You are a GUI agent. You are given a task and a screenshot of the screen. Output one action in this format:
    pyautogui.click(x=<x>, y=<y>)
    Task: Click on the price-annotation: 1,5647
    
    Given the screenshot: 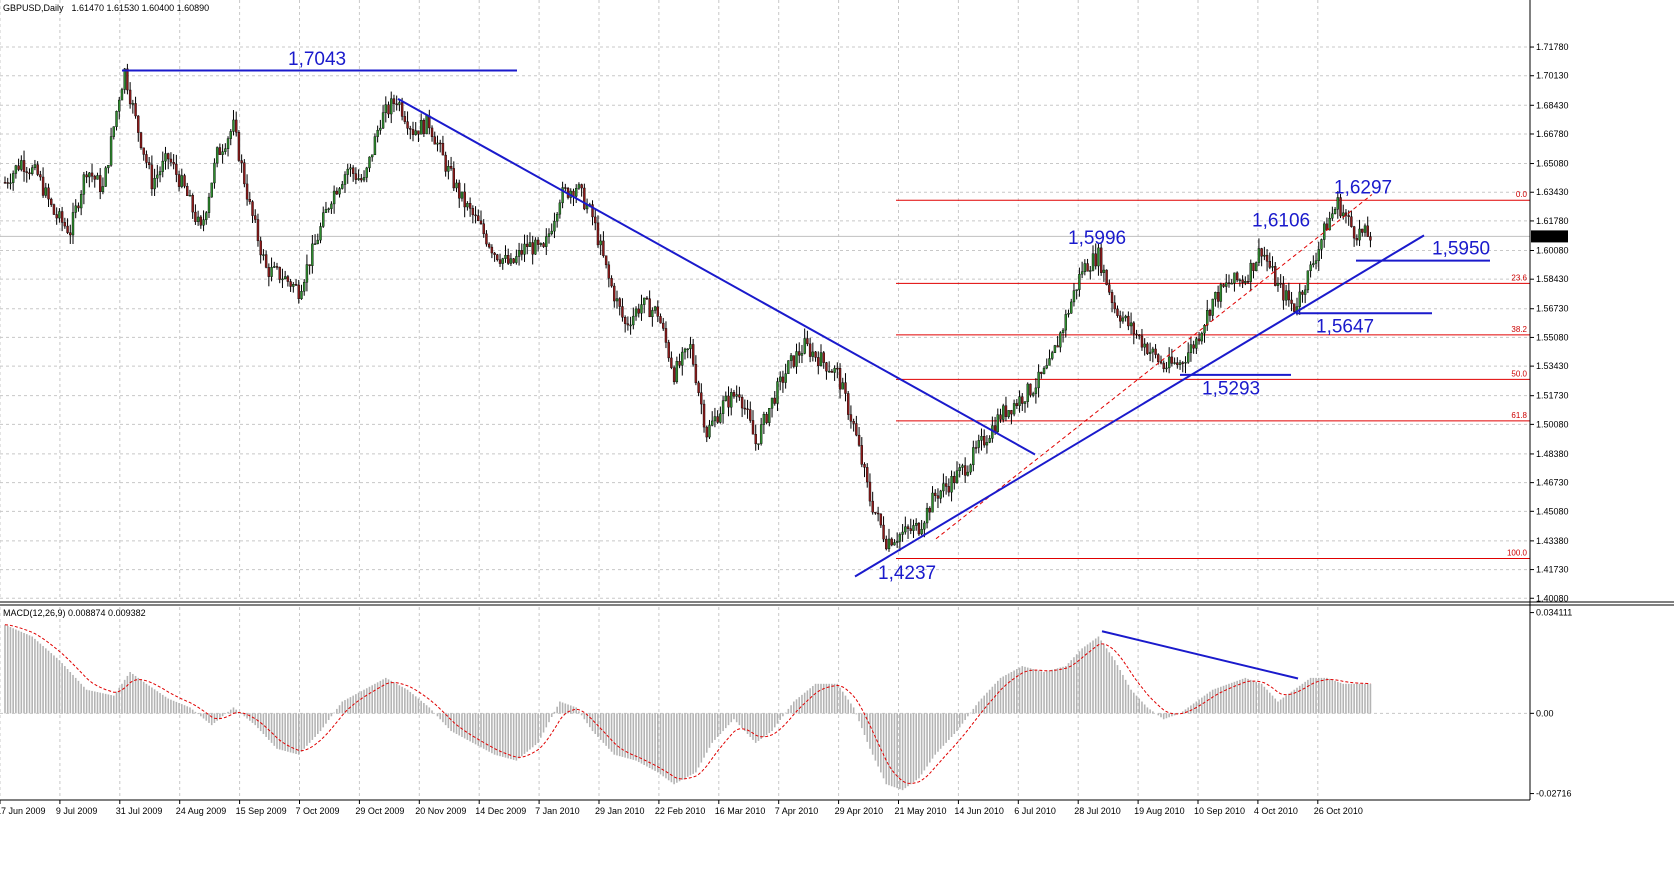 What is the action you would take?
    pyautogui.click(x=1345, y=327)
    